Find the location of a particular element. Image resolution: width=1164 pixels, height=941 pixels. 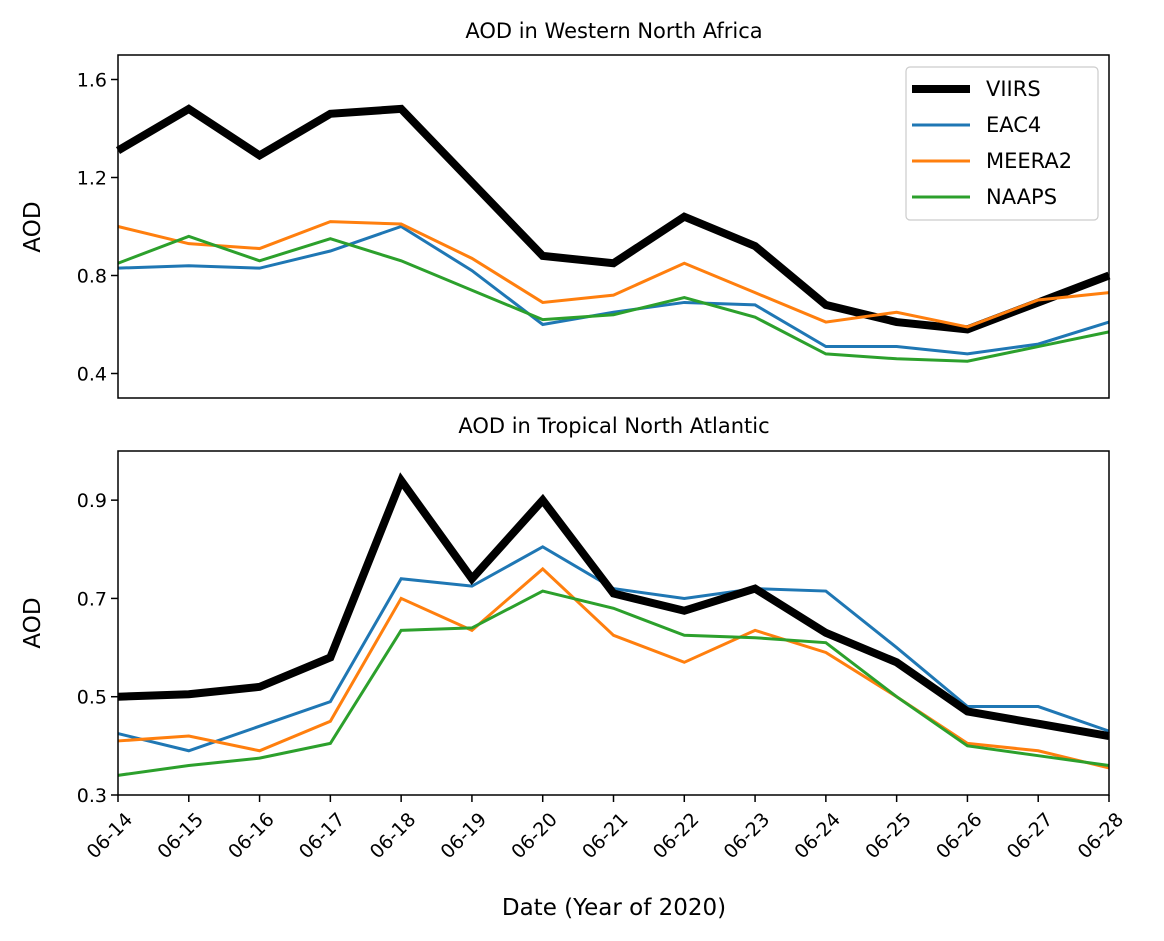

legend-box is located at coordinates (1002, 143).